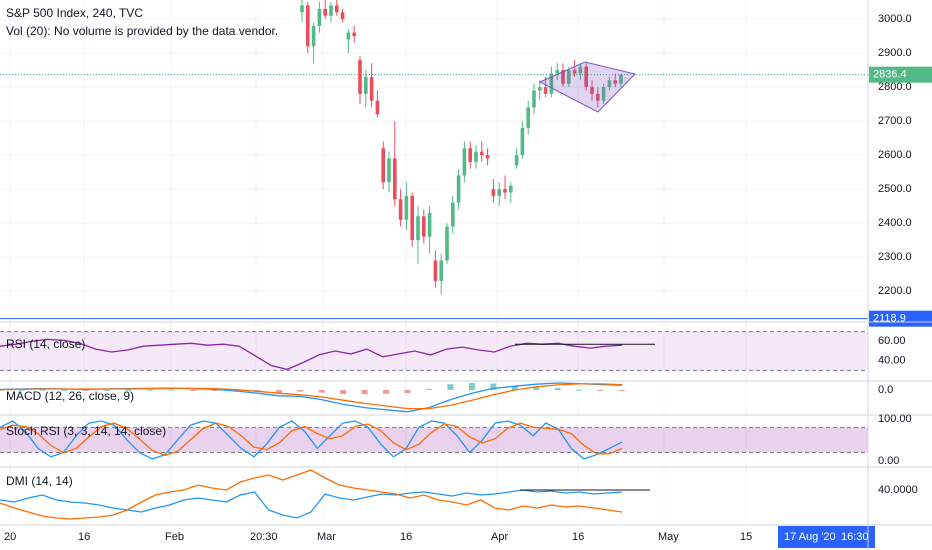  I want to click on time-label: Feb, so click(174, 537).